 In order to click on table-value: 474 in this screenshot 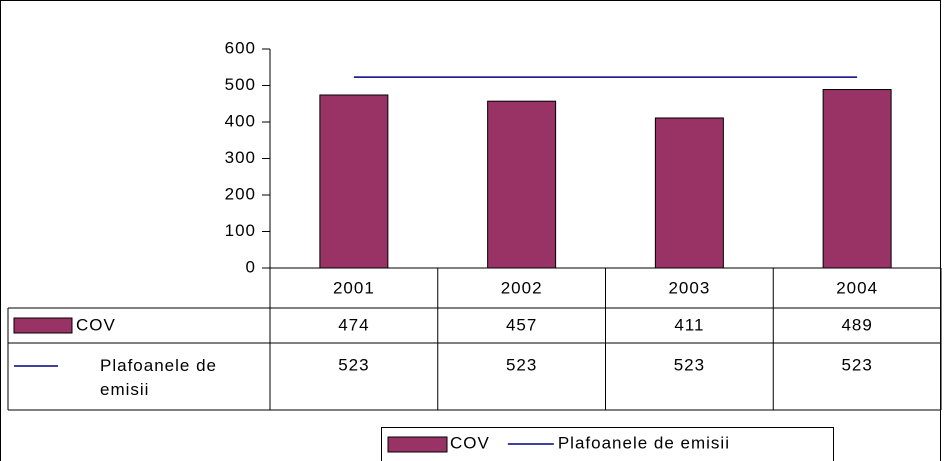, I will do `click(353, 324)`.